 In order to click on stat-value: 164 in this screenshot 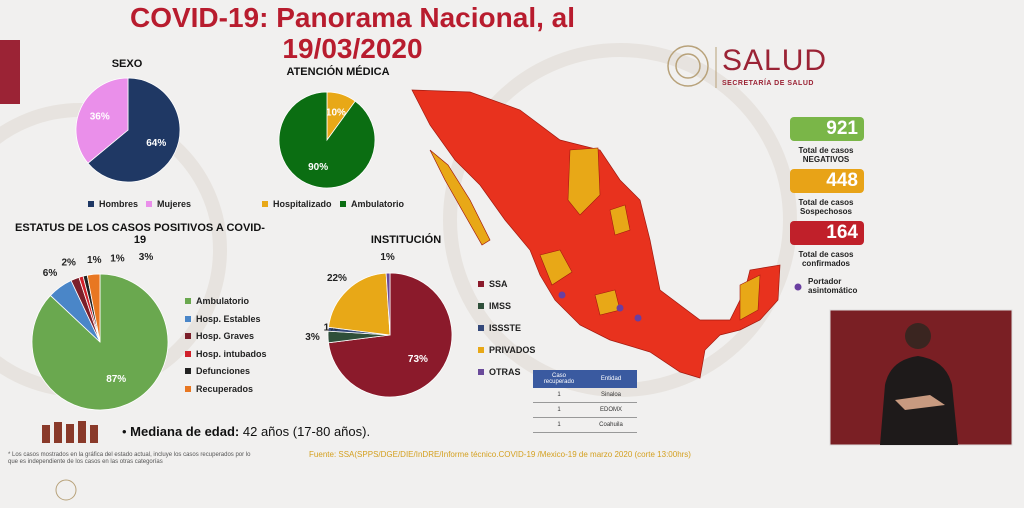, I will do `click(842, 232)`.